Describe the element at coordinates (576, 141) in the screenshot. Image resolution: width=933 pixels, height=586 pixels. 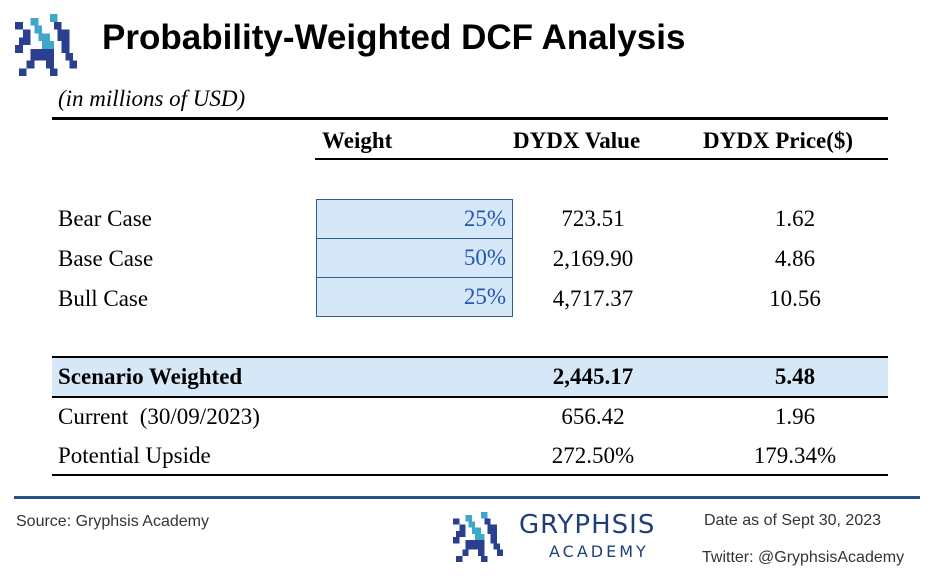
I see `column-header-value: DYDX Value` at that location.